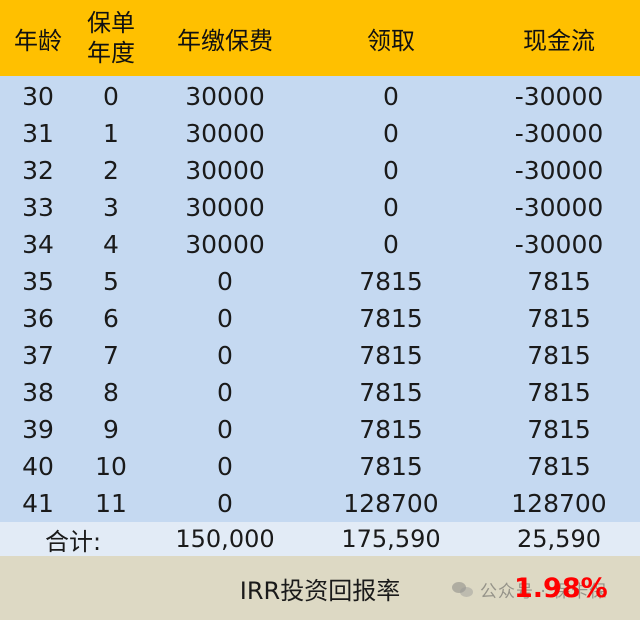  I want to click on header-annual-premium: 年缴保费, so click(225, 40).